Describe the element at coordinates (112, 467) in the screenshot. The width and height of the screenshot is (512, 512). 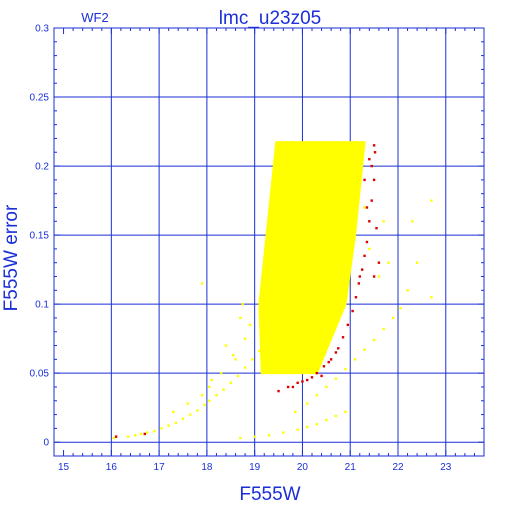
I see `x-tick-label: 16` at that location.